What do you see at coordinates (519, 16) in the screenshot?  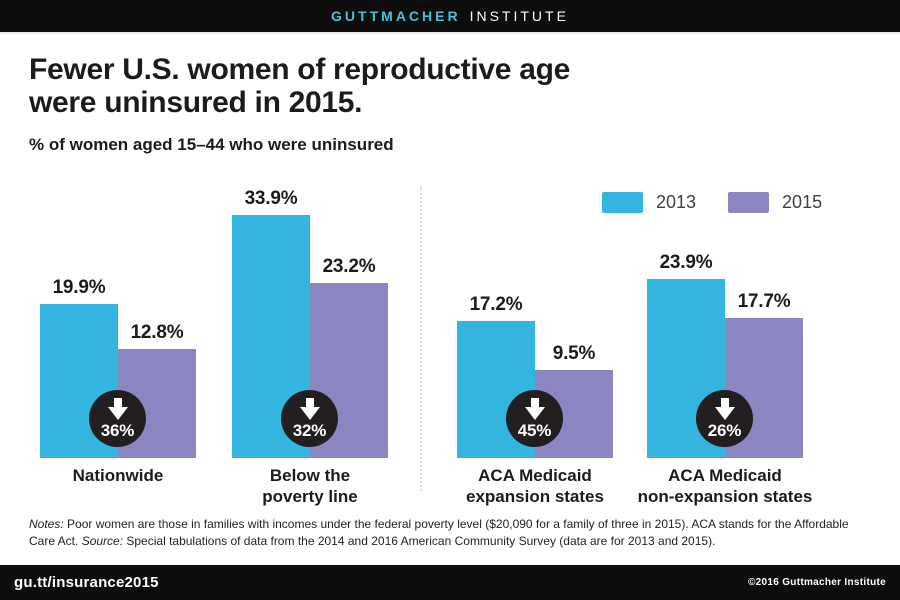 I see `brand-institute: INSTITUTE` at bounding box center [519, 16].